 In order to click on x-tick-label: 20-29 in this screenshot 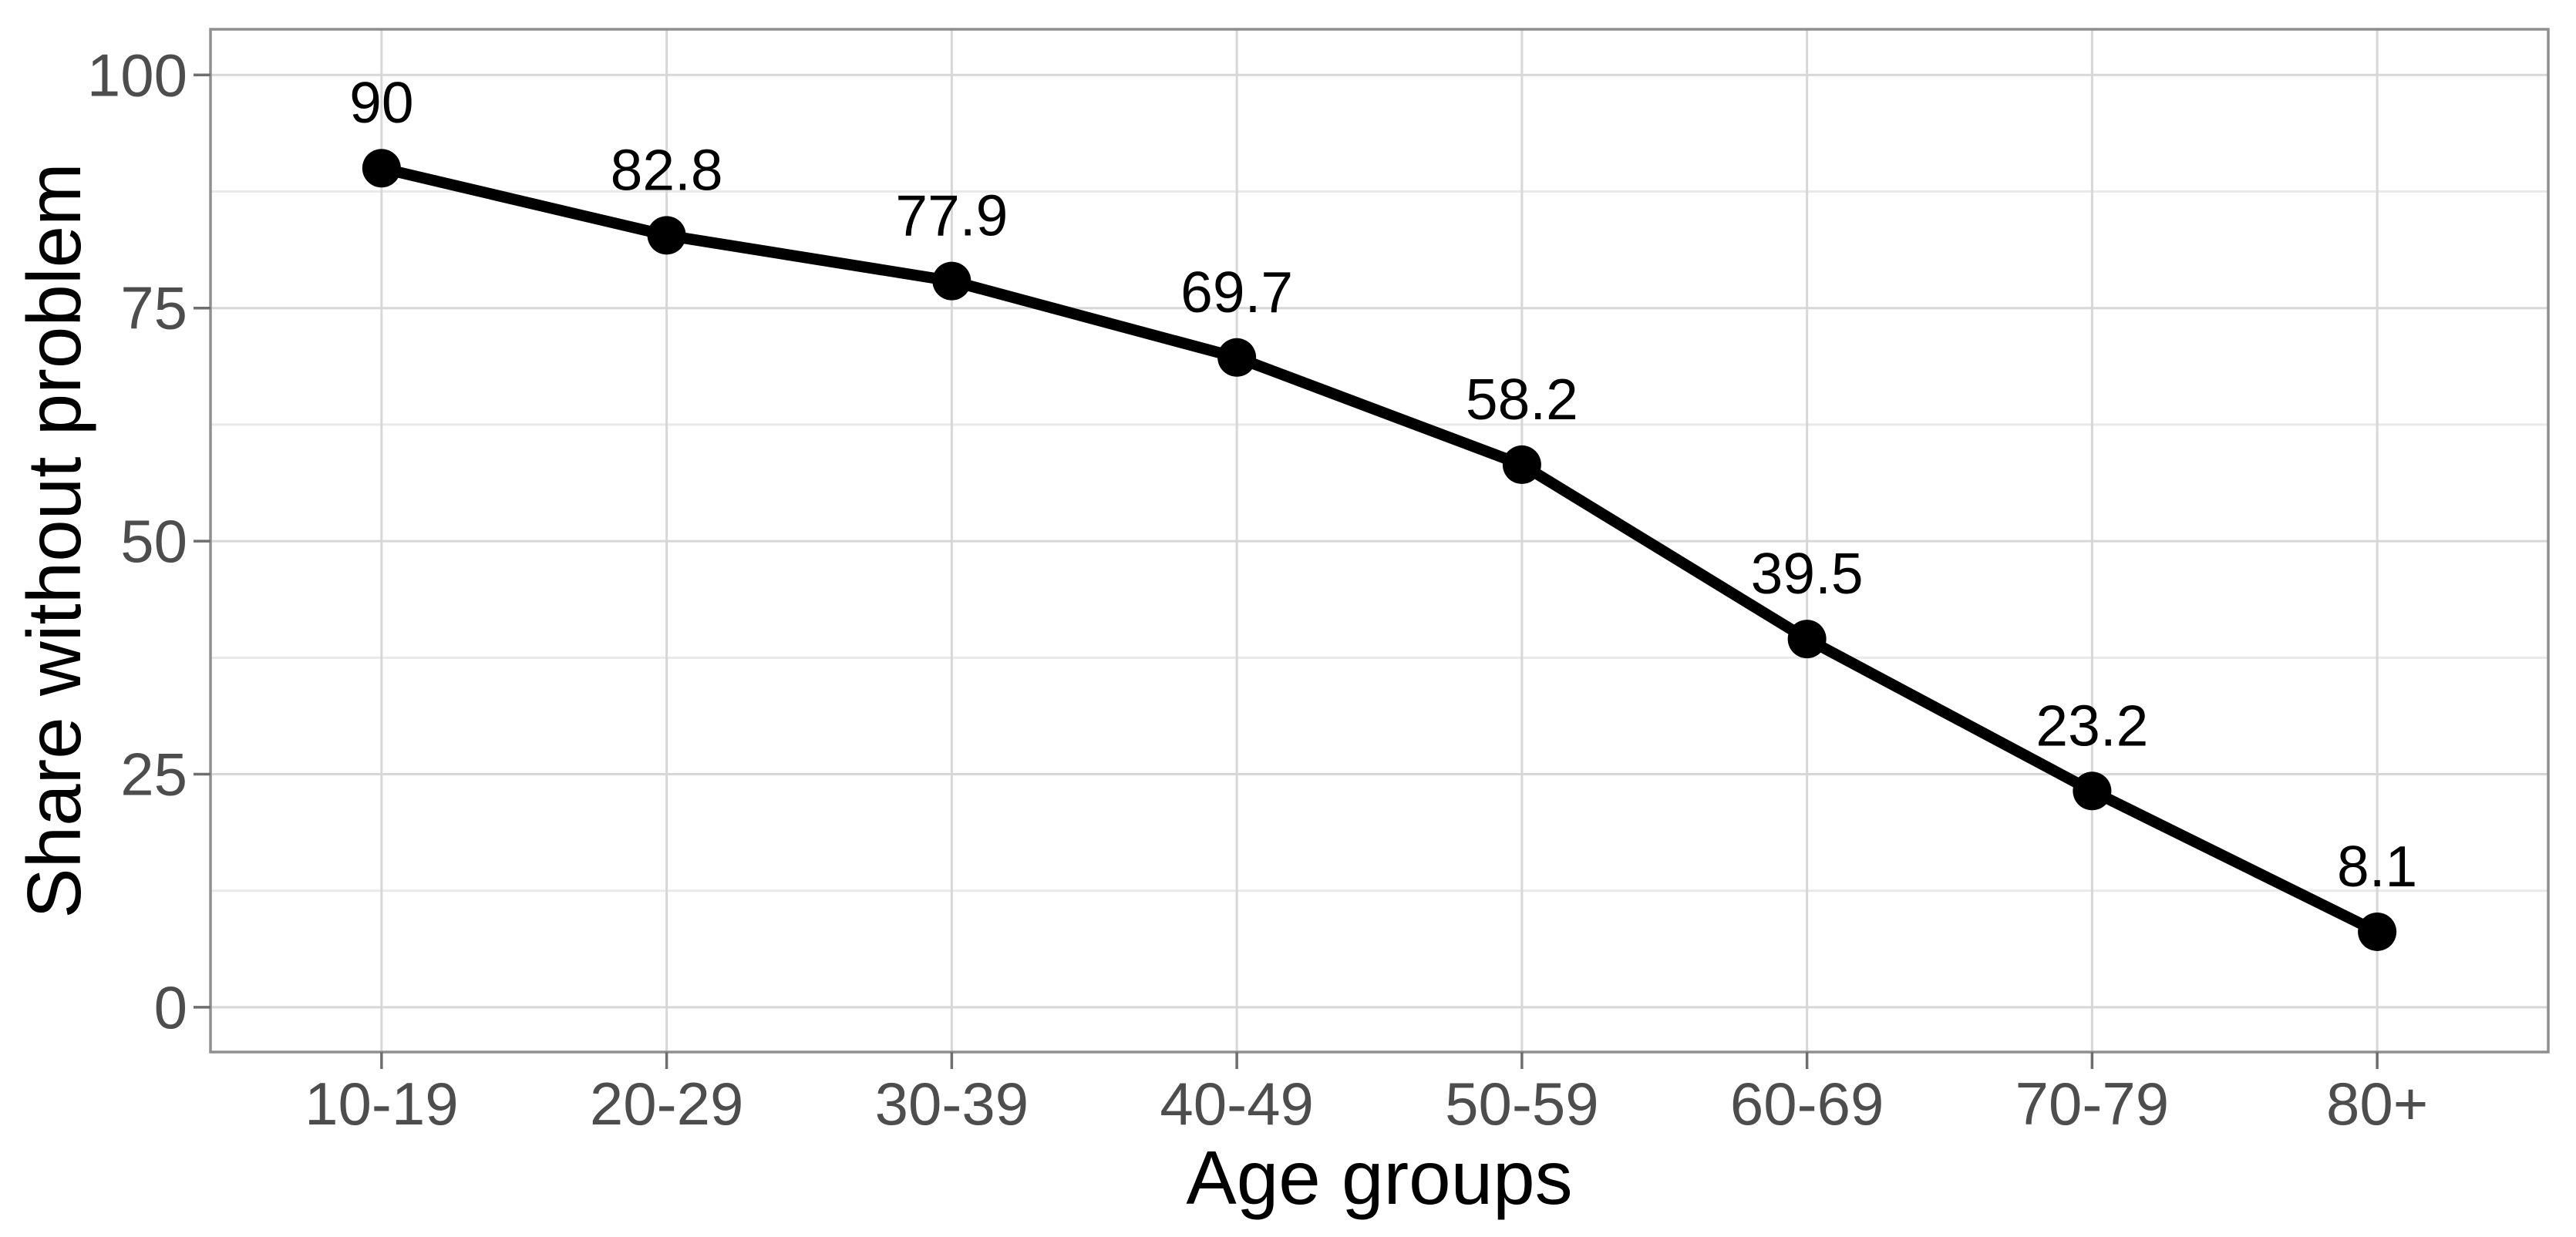, I will do `click(667, 1104)`.